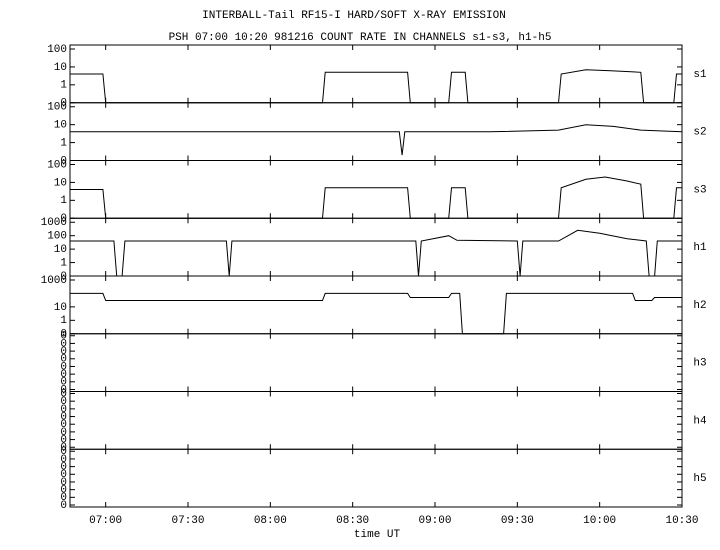 The image size is (720, 550). Describe the element at coordinates (700, 248) in the screenshot. I see `panel-label: h1` at that location.